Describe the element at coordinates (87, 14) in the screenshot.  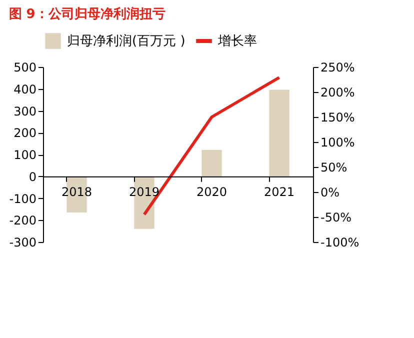
I see `chart-title: 图 9：公司归母净利润扭亏` at that location.